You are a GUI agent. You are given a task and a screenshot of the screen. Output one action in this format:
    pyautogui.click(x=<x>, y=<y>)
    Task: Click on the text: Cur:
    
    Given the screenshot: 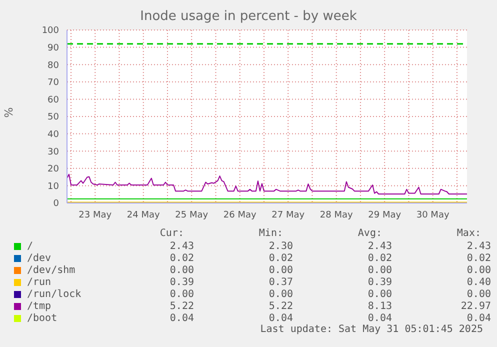 What is the action you would take?
    pyautogui.click(x=171, y=234)
    